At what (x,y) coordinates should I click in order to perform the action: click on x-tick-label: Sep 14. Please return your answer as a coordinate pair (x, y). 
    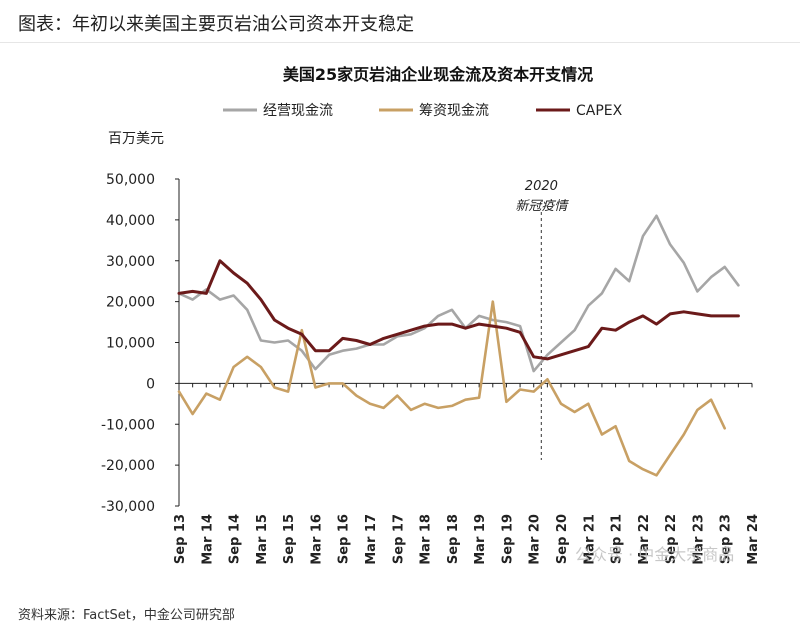
    Looking at the image, I should click on (235, 539).